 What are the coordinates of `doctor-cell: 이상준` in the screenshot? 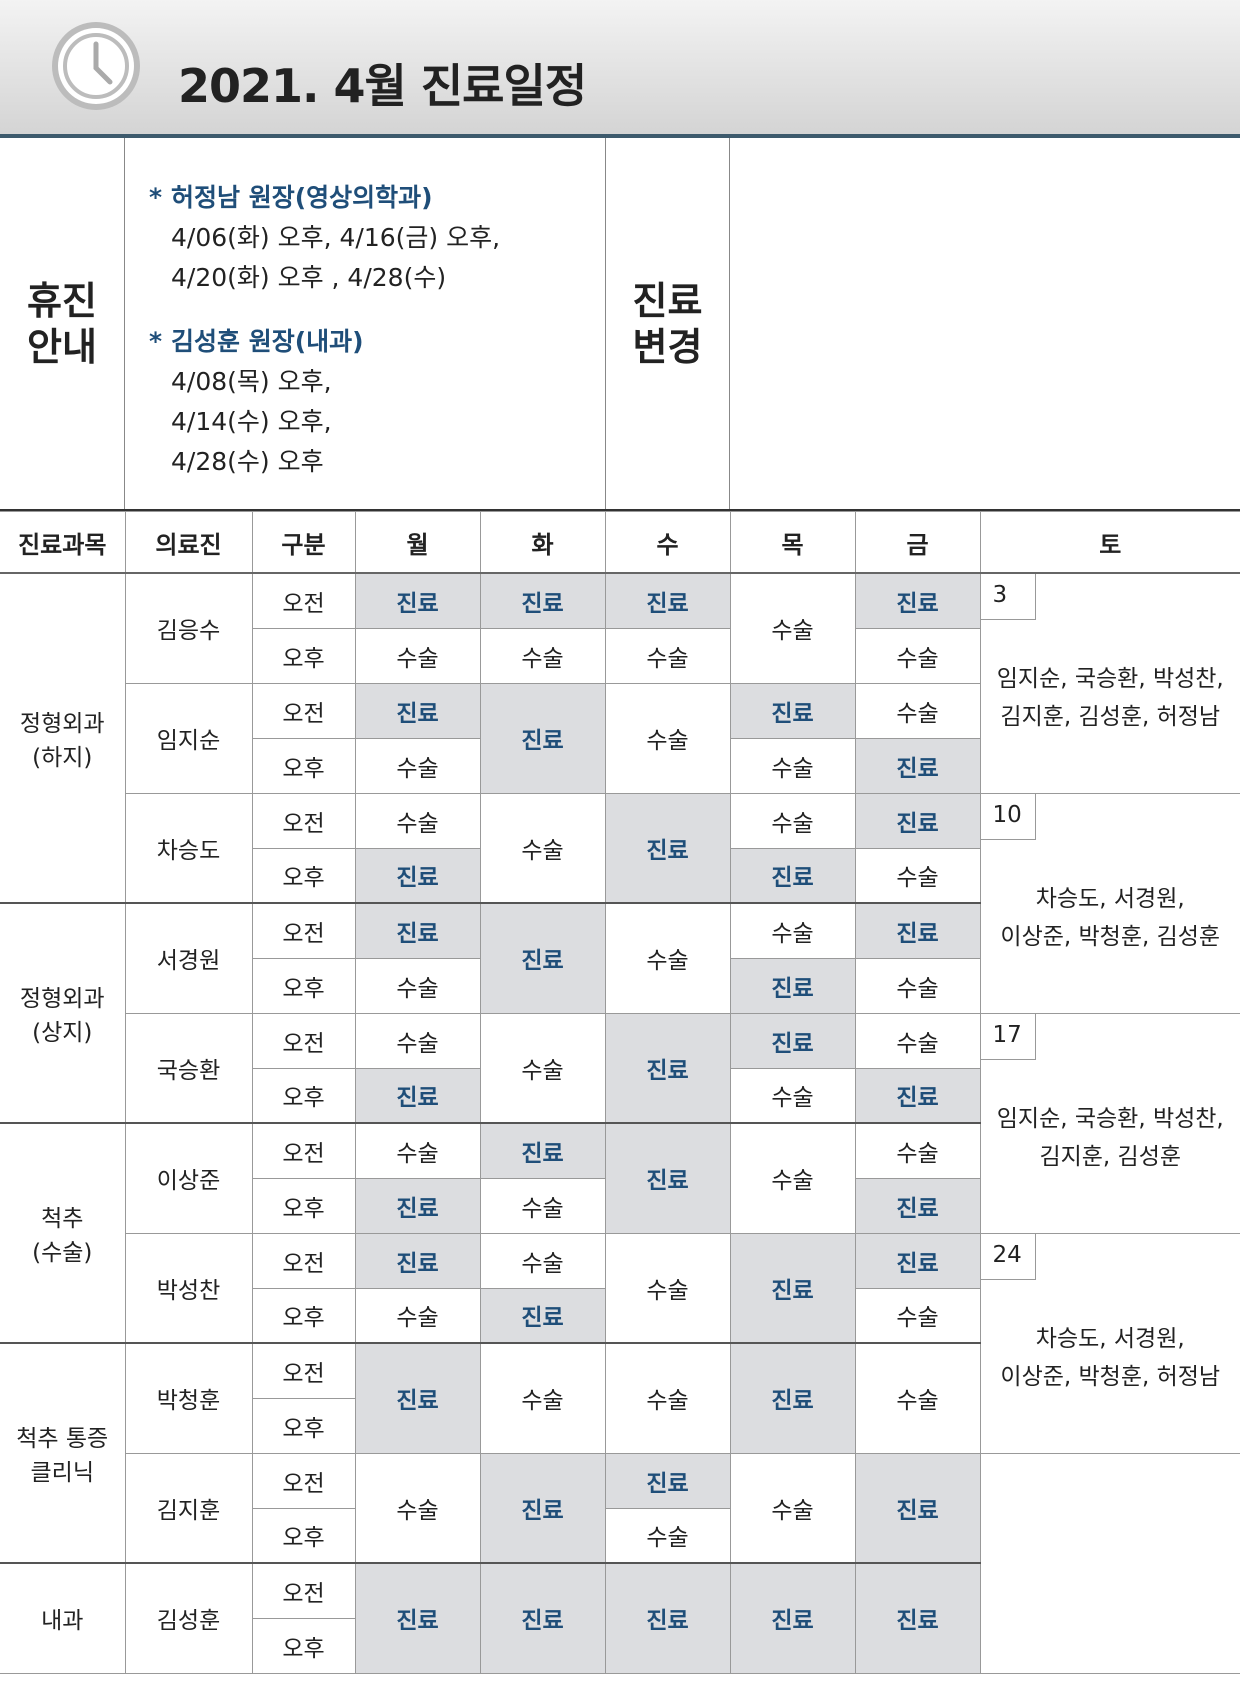 It's located at (188, 1178).